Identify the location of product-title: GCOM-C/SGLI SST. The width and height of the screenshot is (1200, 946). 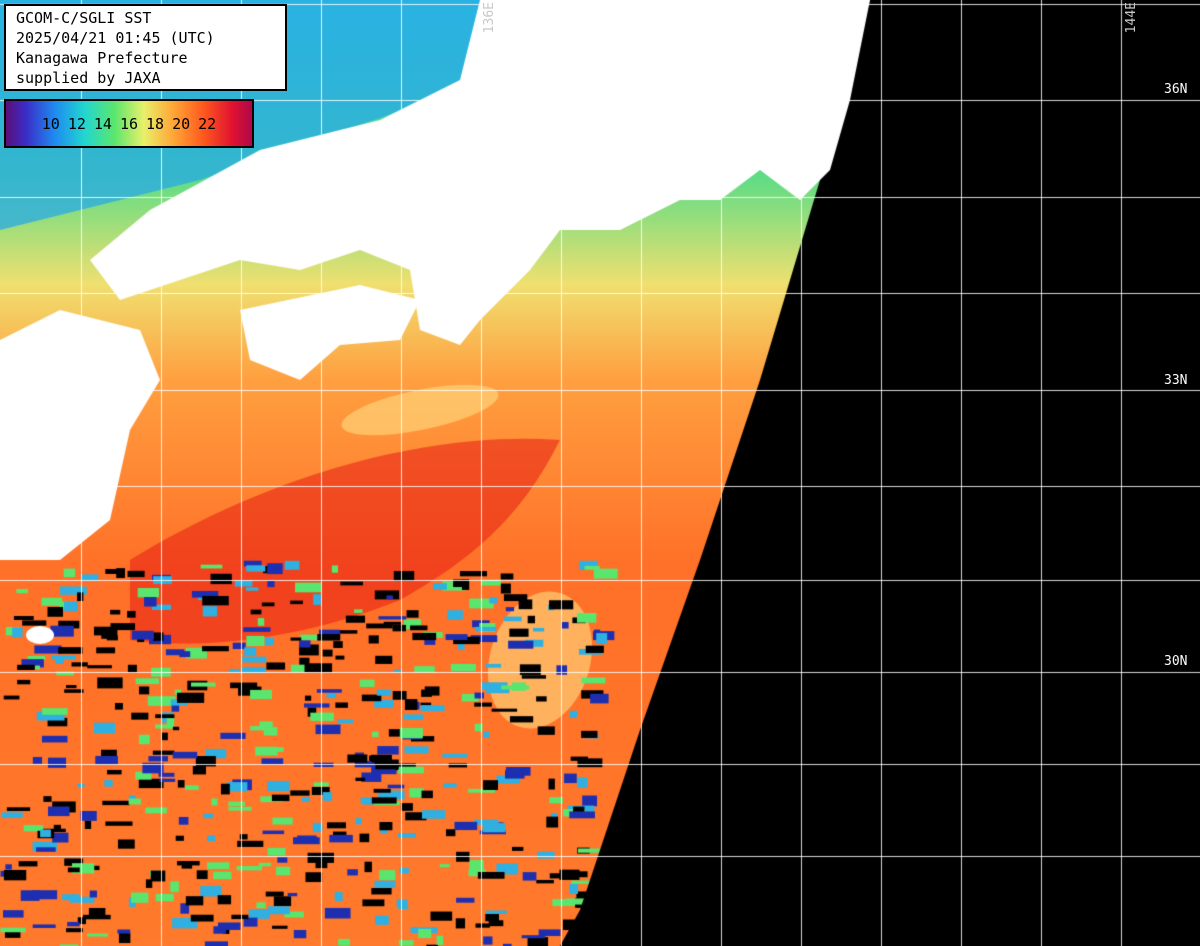
(145, 18).